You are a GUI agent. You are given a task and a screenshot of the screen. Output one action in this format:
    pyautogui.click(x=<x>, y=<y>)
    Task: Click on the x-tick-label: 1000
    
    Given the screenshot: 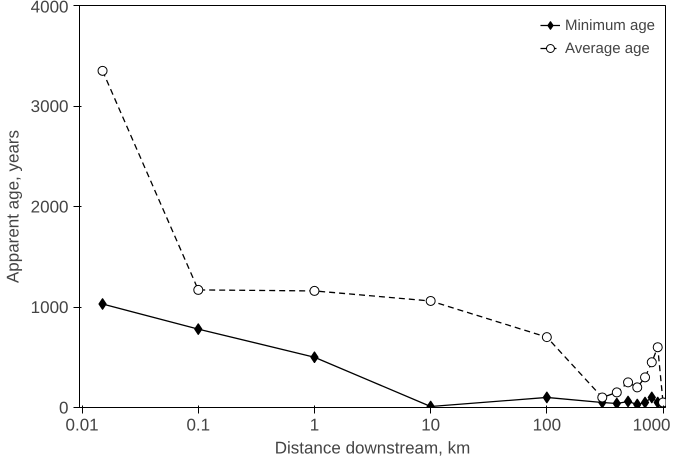 What is the action you would take?
    pyautogui.click(x=651, y=425)
    